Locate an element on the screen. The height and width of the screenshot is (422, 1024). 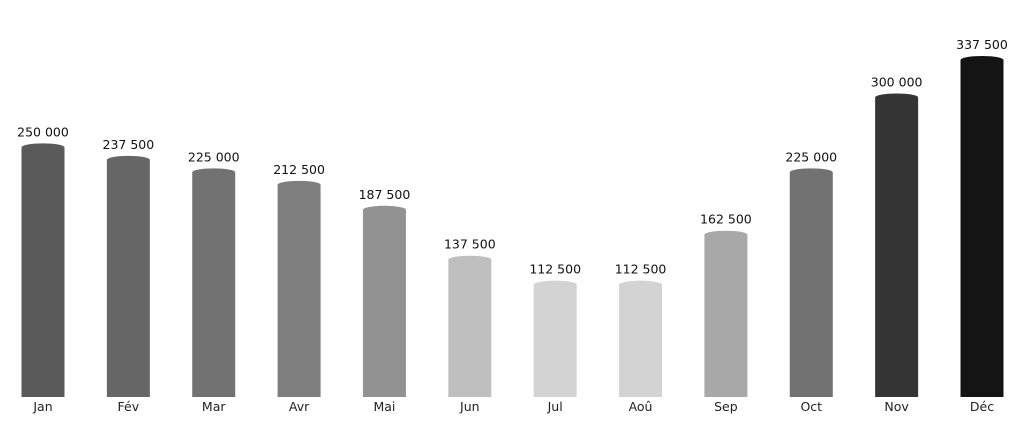
bar-jul is located at coordinates (555, 338).